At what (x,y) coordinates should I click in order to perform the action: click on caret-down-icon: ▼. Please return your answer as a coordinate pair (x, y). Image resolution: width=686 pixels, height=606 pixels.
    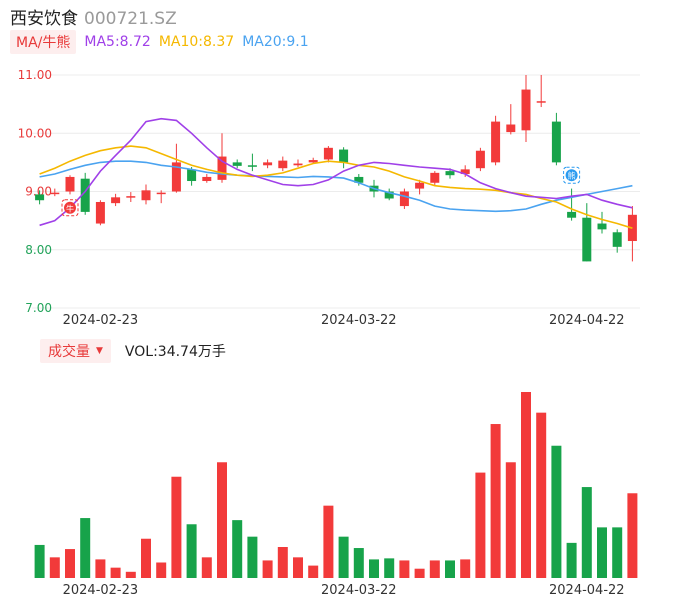
    Looking at the image, I should click on (99, 351).